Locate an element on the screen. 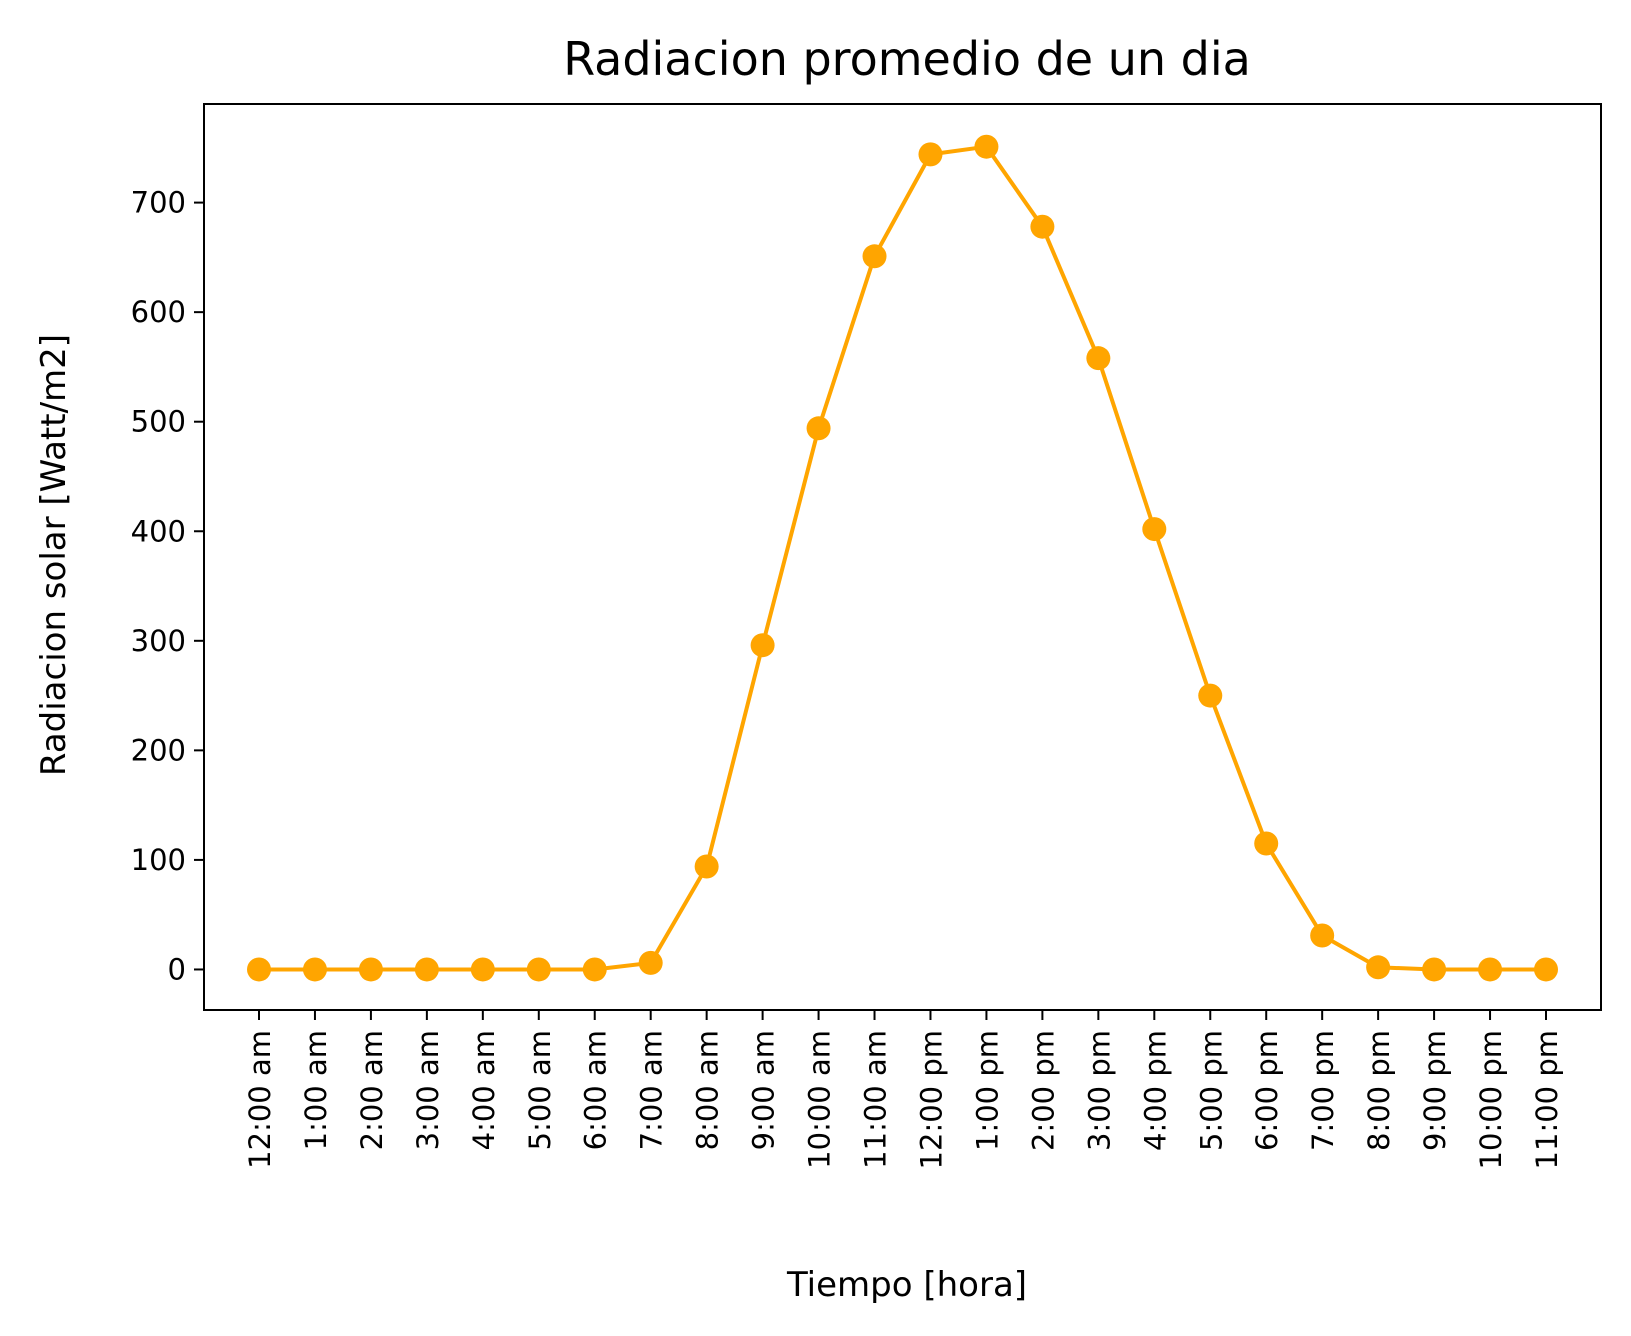  x-tick-label: 7:00 pm is located at coordinates (1323, 1090).